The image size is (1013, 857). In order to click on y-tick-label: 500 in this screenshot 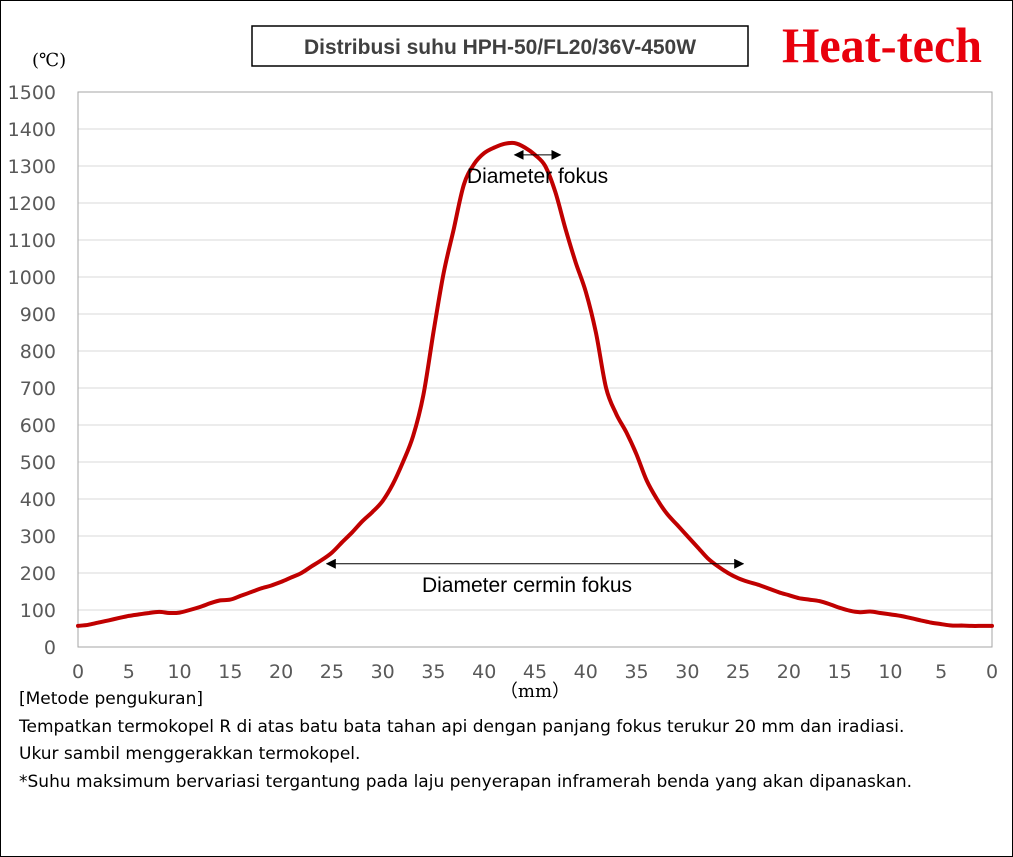, I will do `click(38, 463)`.